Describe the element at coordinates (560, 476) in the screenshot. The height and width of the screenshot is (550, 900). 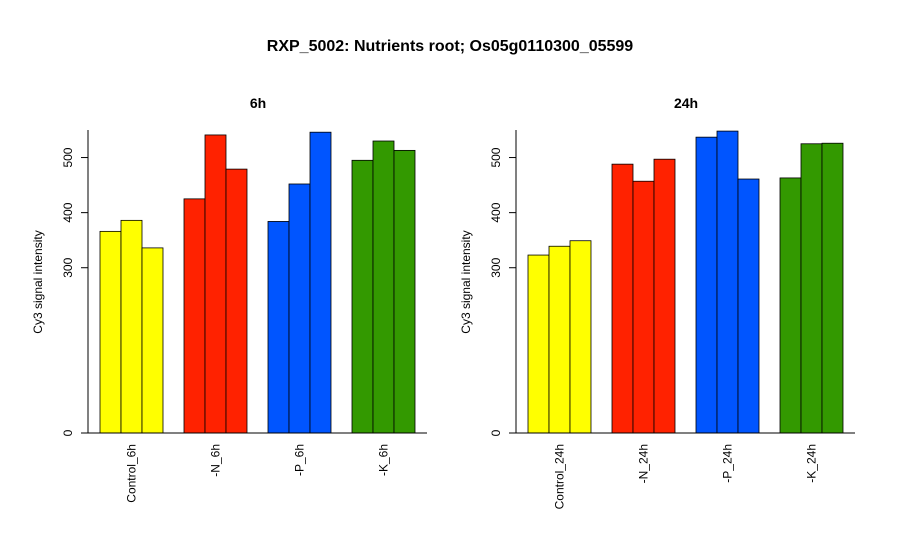
I see `category-label: Control_24h` at that location.